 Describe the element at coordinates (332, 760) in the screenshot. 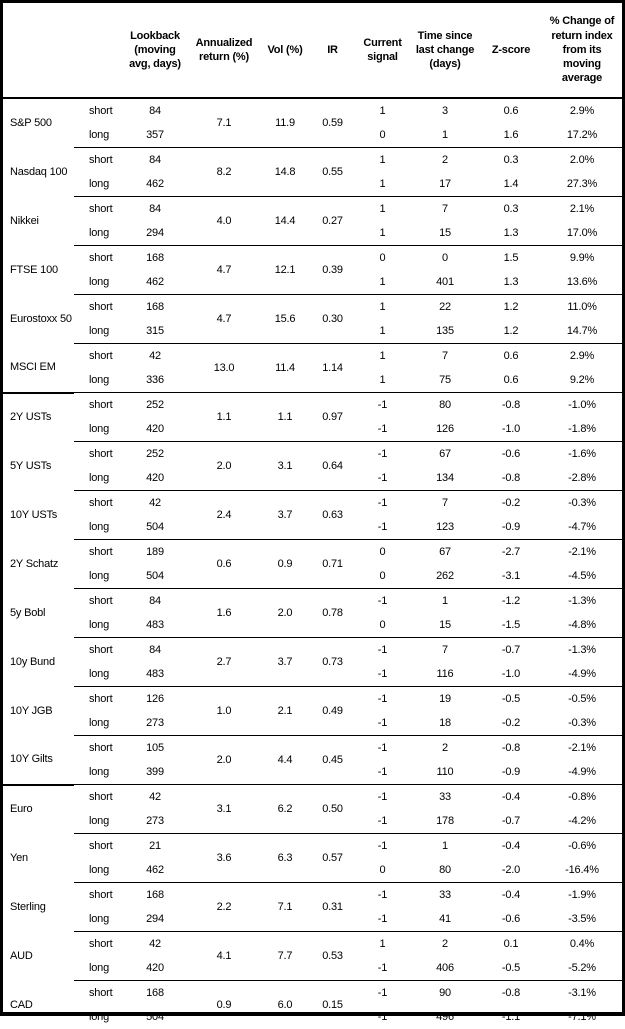

I see `ir-cell: 0.45` at that location.